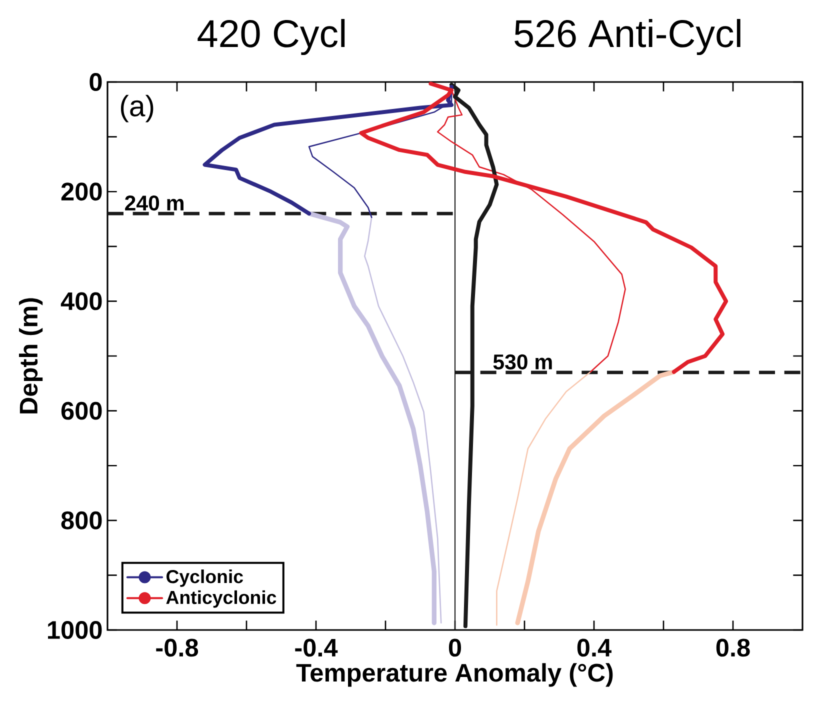 This screenshot has width=817, height=719. Describe the element at coordinates (204, 578) in the screenshot. I see `legend-label: Cyclonic` at that location.